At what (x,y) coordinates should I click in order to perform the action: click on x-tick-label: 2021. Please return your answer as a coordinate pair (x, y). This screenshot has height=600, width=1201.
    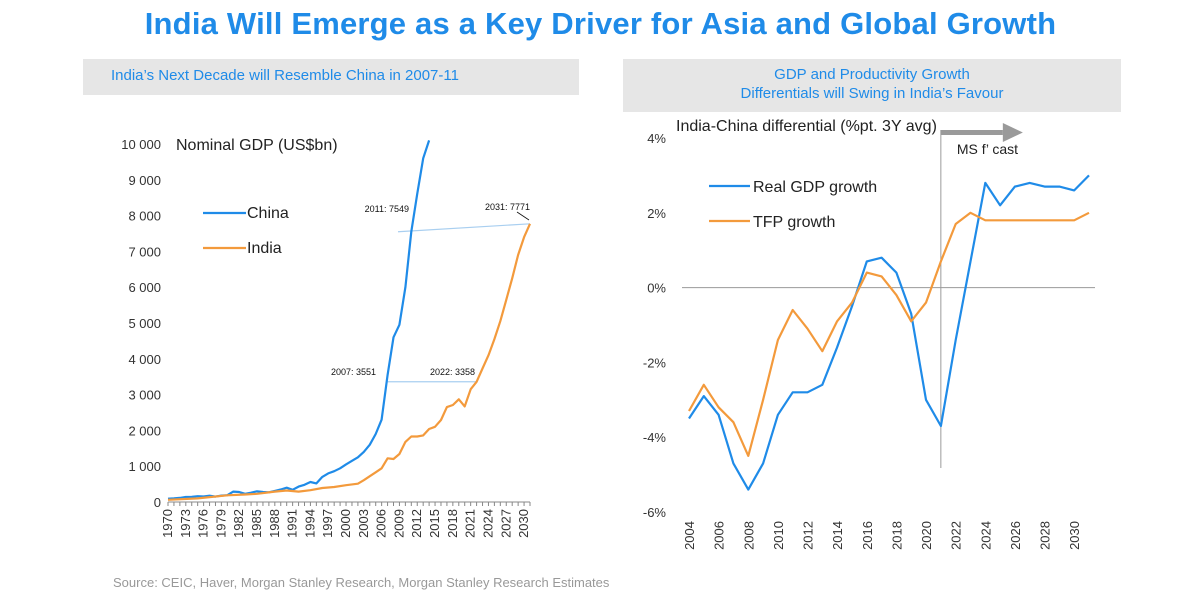
    Looking at the image, I should click on (470, 523).